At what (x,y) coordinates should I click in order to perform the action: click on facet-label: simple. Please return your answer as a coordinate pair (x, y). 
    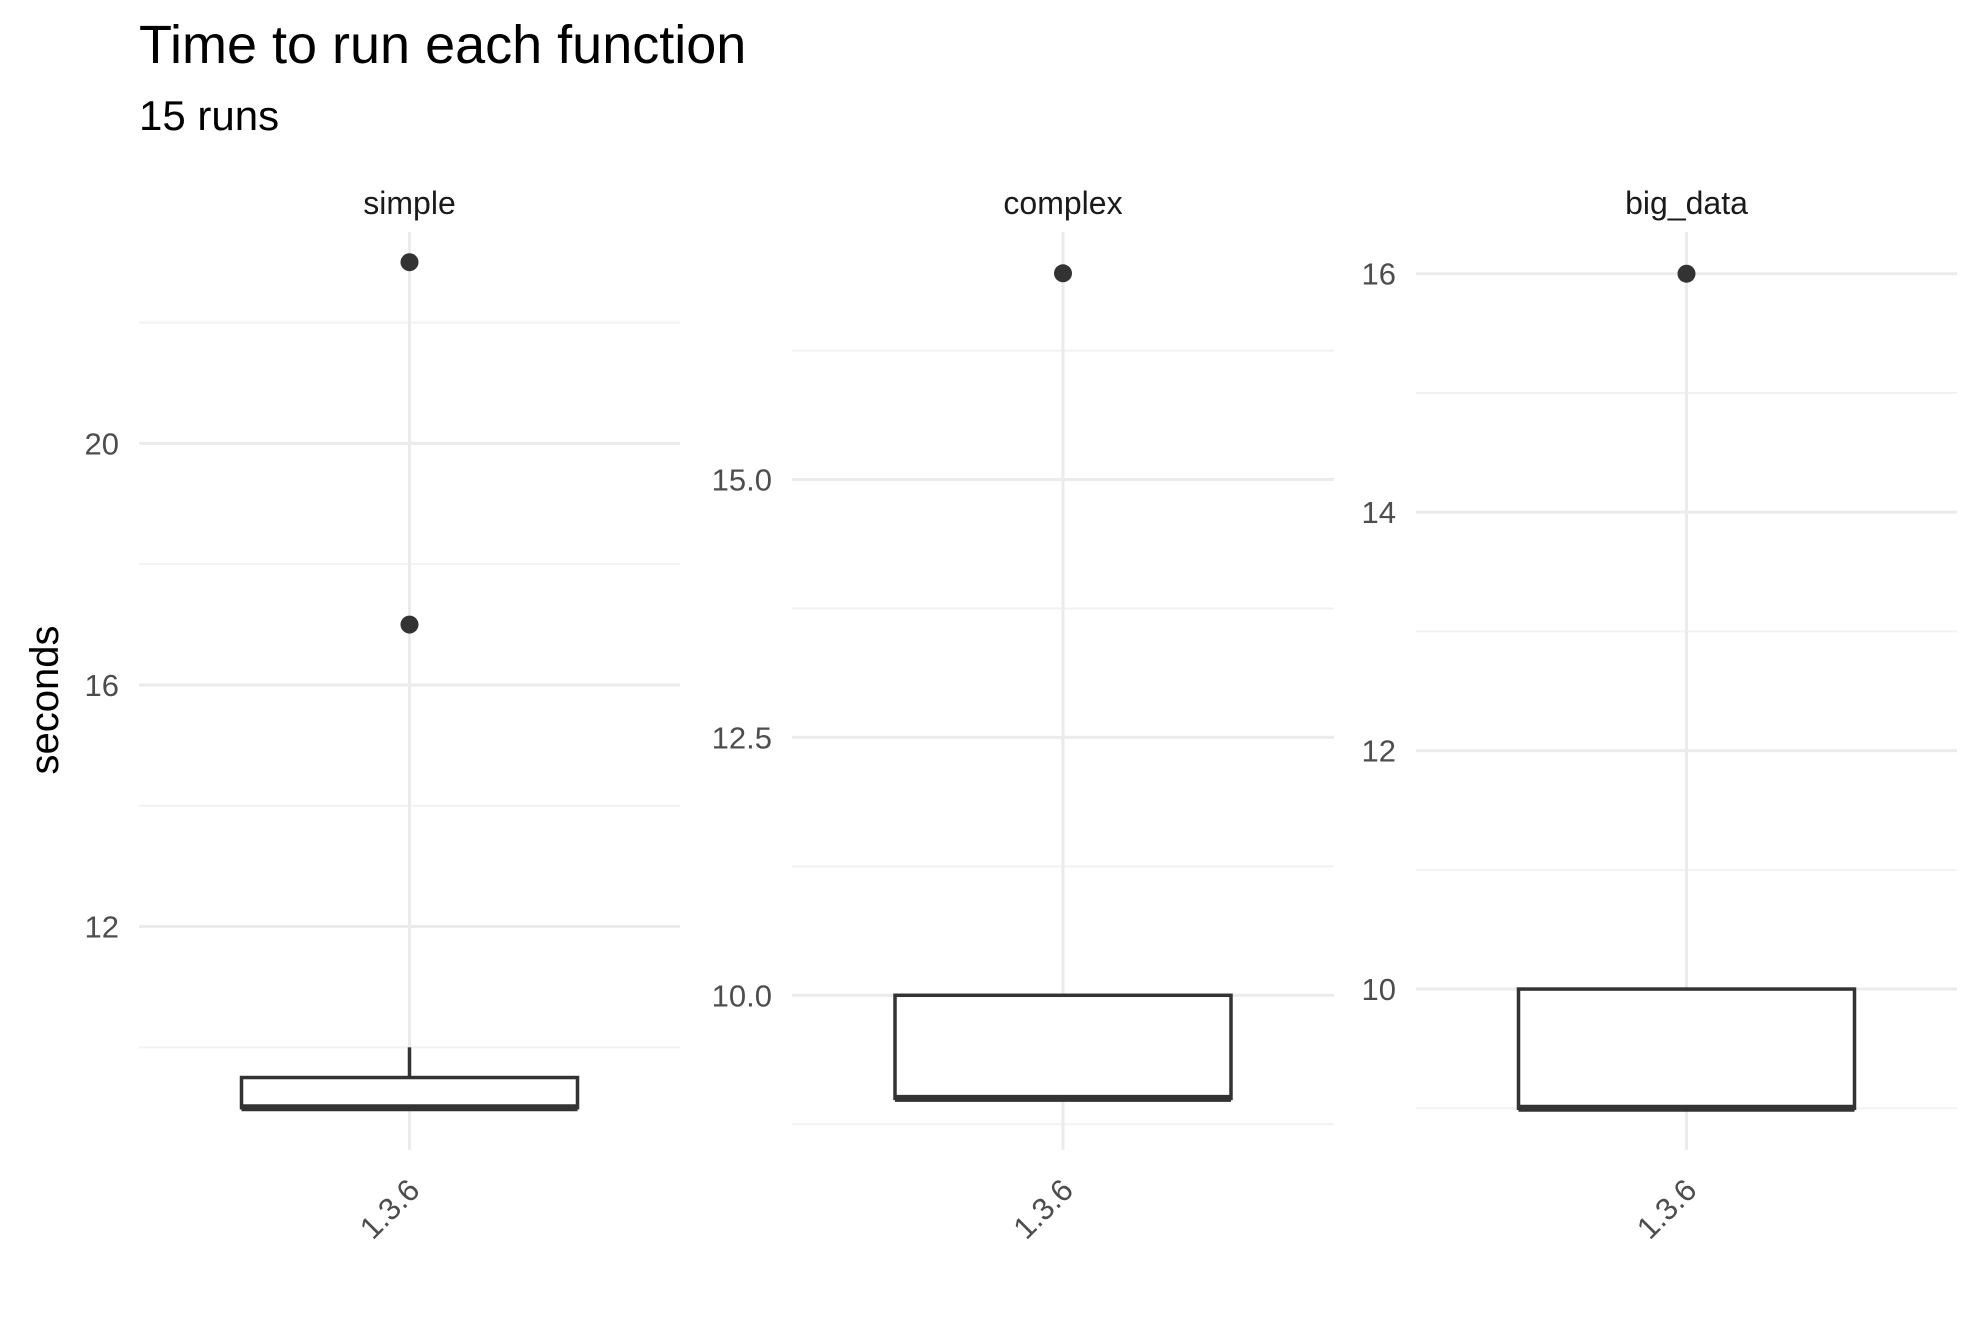
    Looking at the image, I should click on (409, 203).